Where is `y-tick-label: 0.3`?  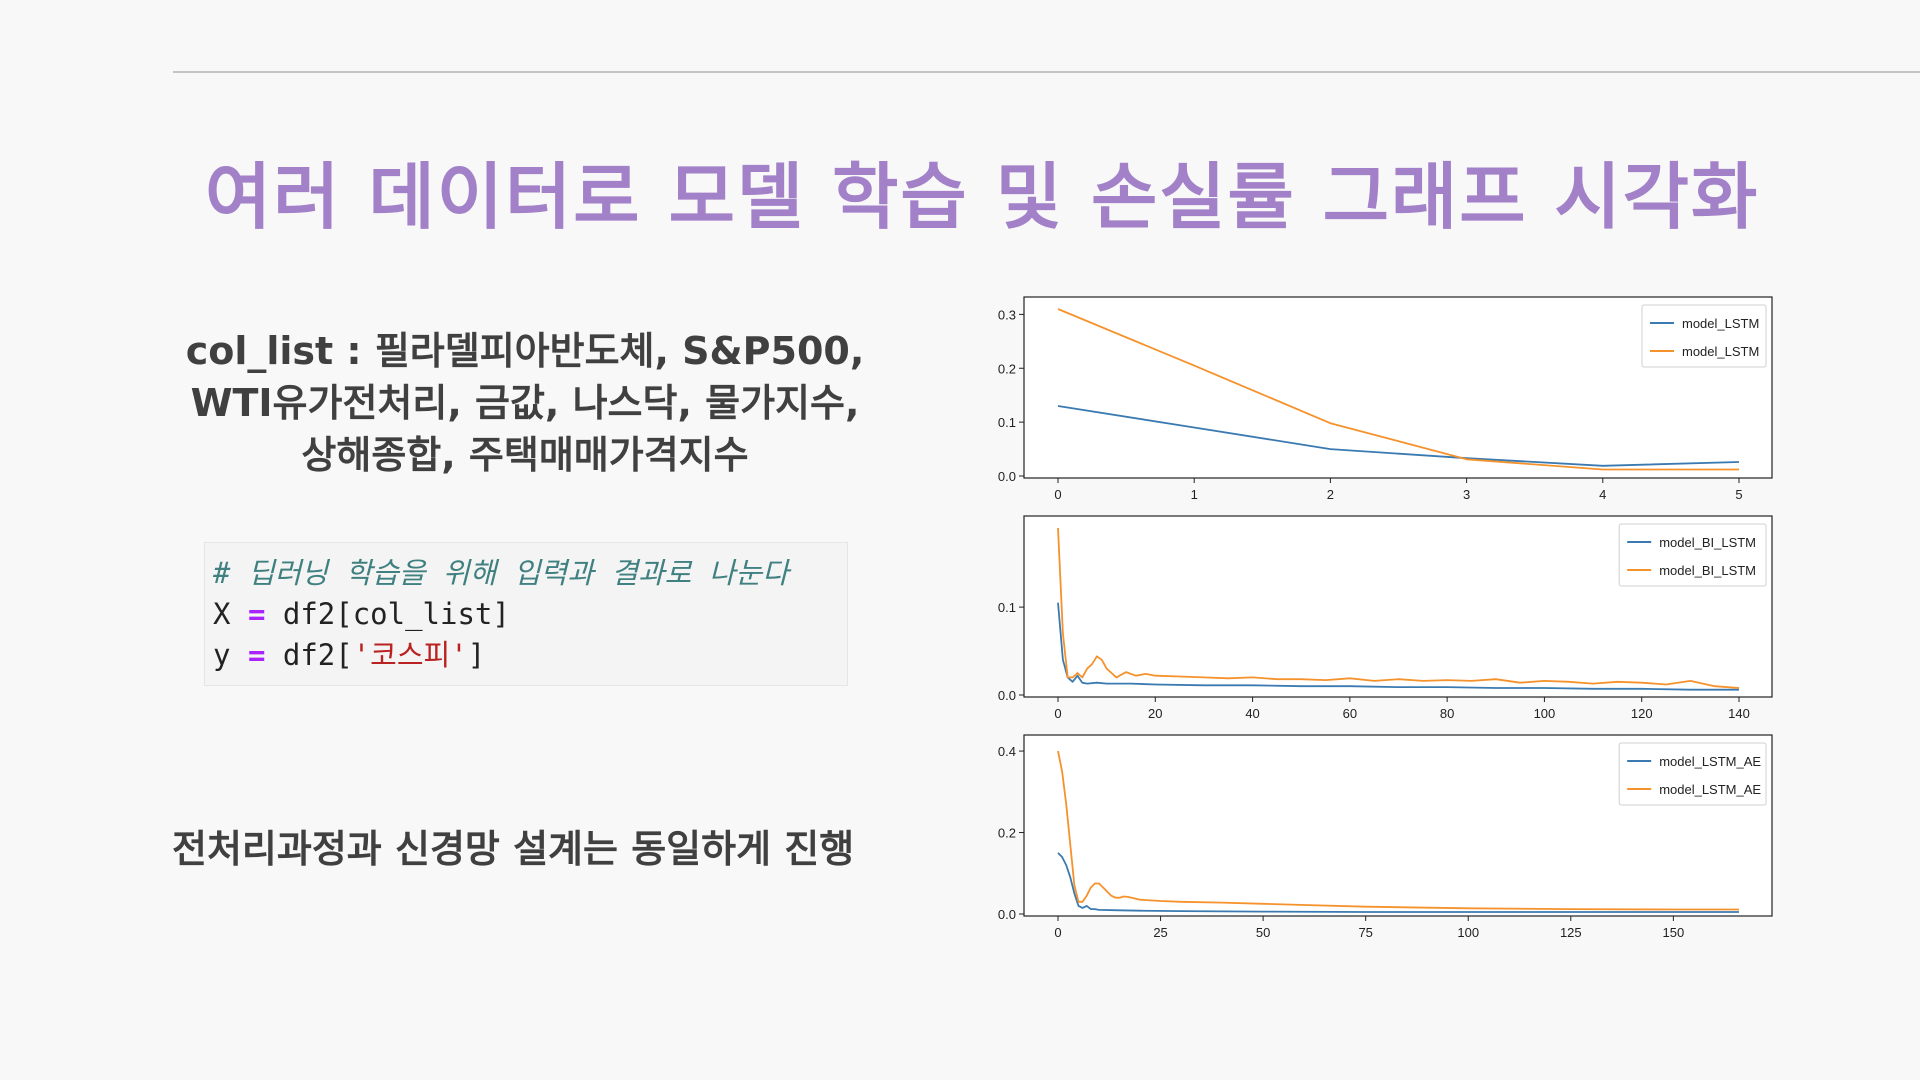
y-tick-label: 0.3 is located at coordinates (1007, 314).